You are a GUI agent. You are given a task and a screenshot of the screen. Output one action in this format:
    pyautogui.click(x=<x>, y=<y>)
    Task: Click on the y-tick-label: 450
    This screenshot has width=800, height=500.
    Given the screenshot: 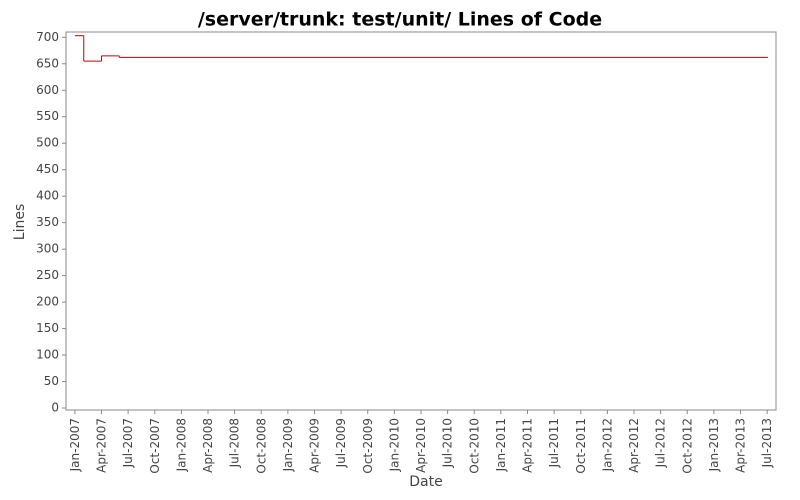 What is the action you would take?
    pyautogui.click(x=47, y=169)
    